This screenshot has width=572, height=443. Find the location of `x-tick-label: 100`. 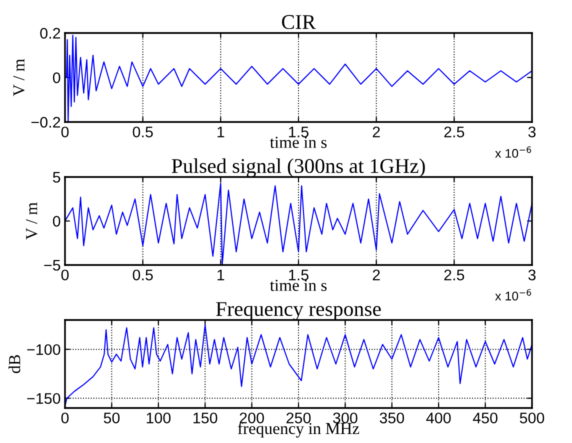

x-tick-label: 100 is located at coordinates (158, 418).